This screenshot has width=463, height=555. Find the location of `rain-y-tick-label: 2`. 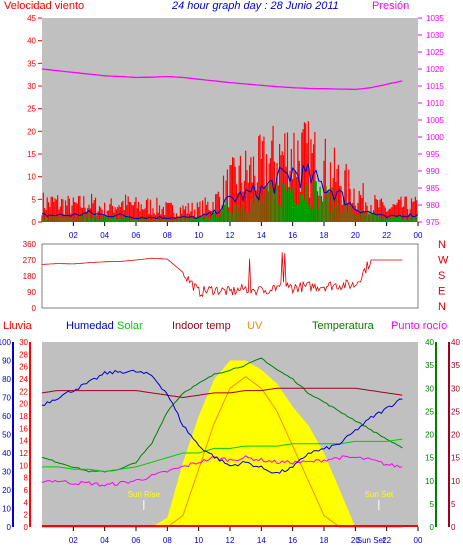

rain-y-tick-label: 2 is located at coordinates (26, 515).